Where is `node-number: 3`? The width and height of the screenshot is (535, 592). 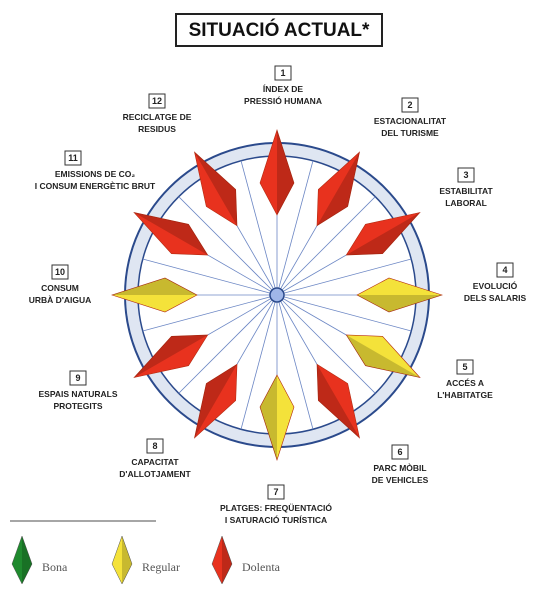
node-number: 3 is located at coordinates (465, 175).